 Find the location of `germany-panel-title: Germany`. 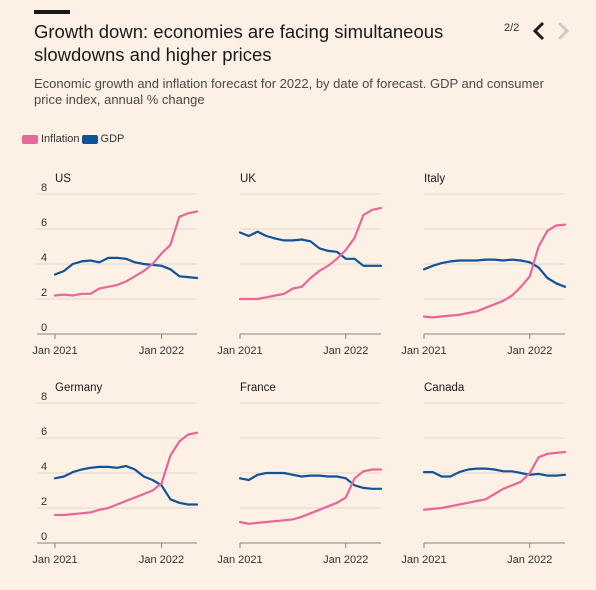

germany-panel-title: Germany is located at coordinates (79, 388).